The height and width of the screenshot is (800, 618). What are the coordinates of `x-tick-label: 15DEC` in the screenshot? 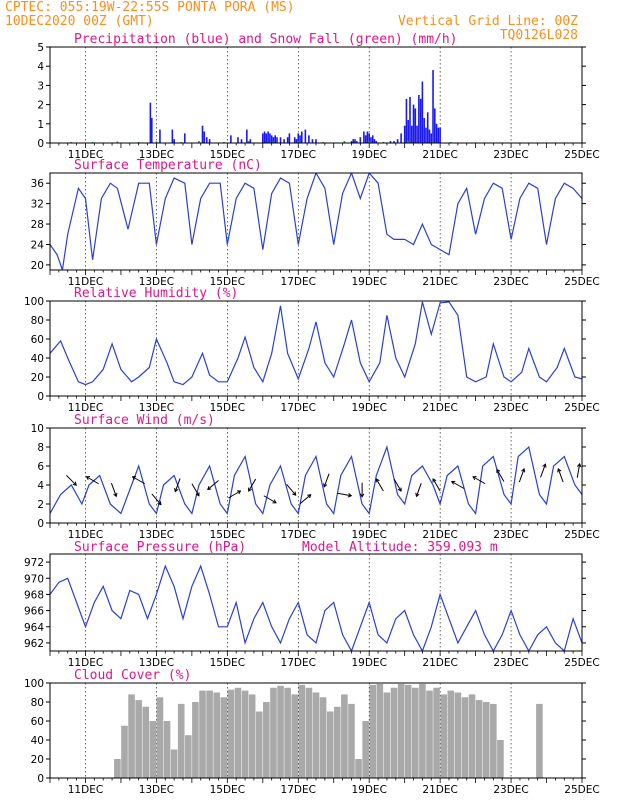 It's located at (227, 155).